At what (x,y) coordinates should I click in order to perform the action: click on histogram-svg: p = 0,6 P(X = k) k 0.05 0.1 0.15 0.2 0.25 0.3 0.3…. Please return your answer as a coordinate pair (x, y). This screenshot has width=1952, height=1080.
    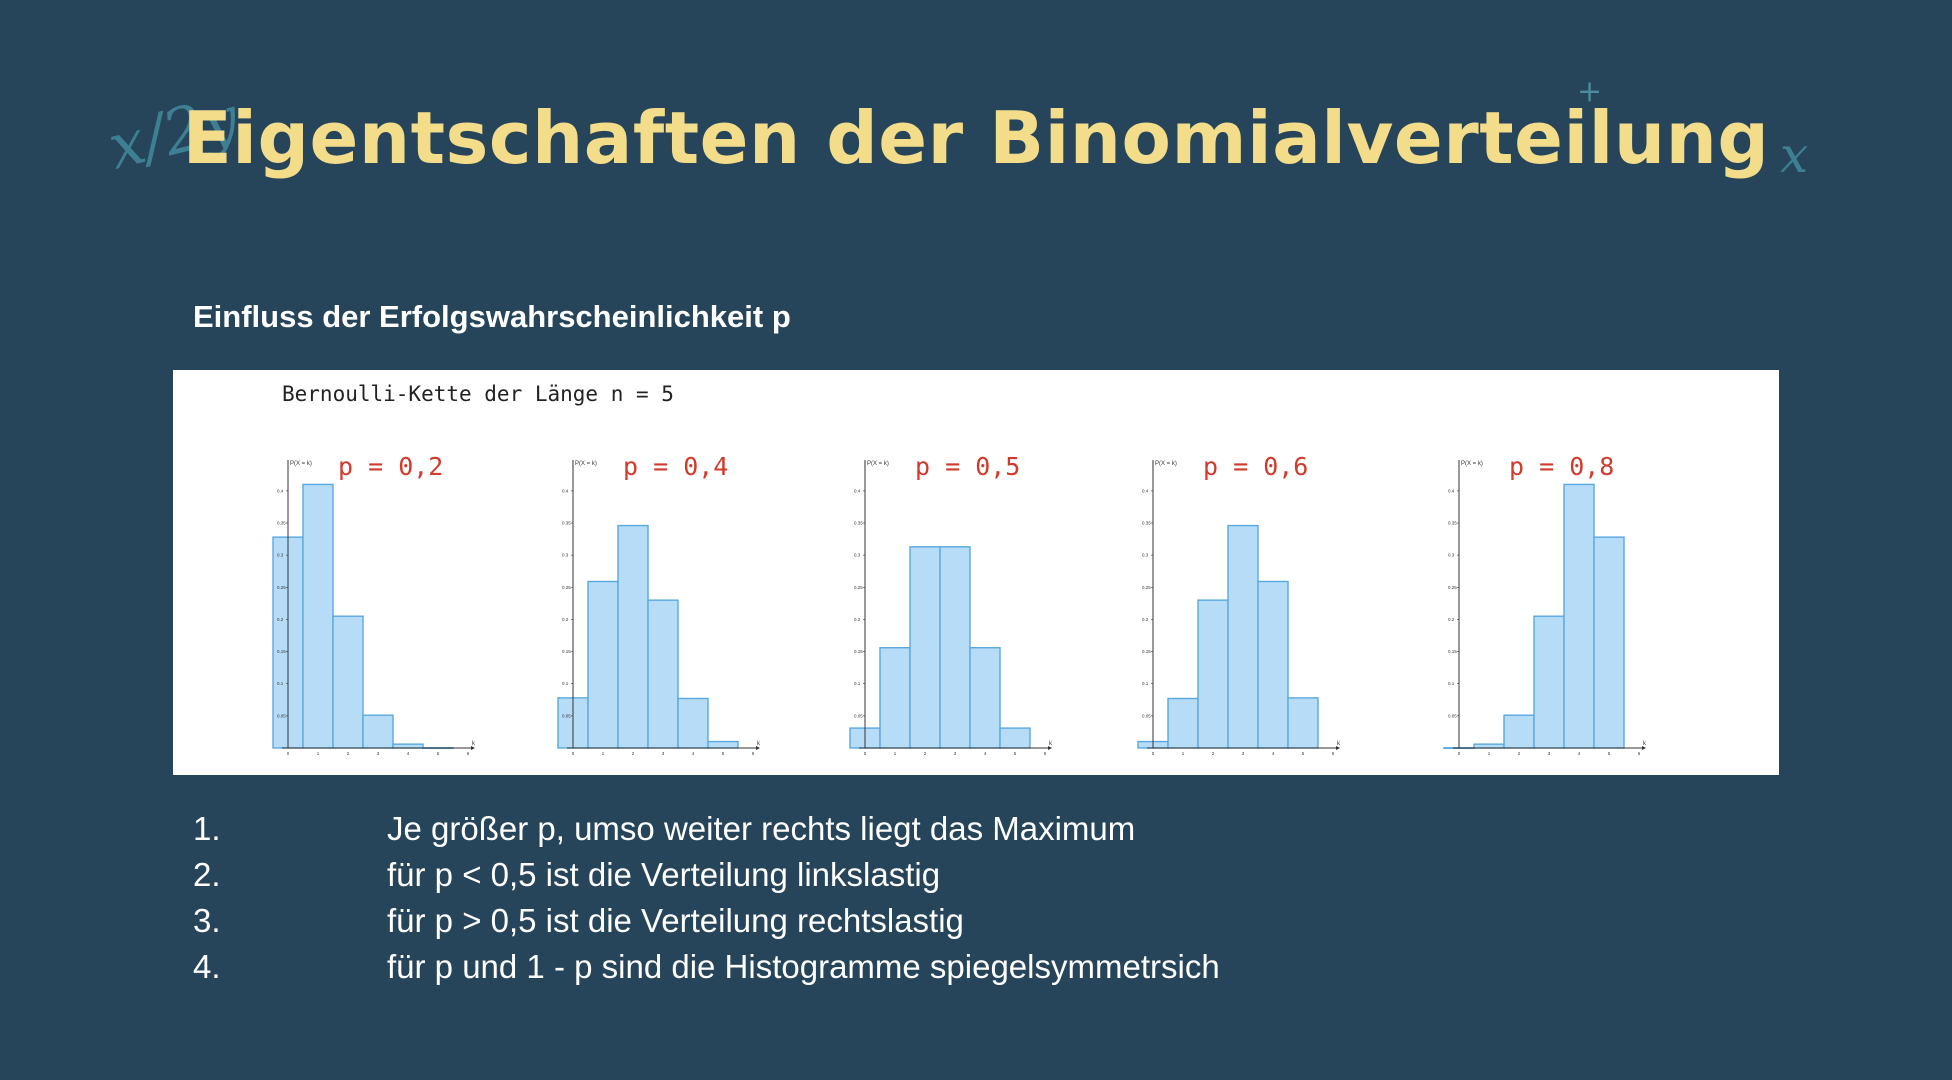
    Looking at the image, I should click on (1239, 604).